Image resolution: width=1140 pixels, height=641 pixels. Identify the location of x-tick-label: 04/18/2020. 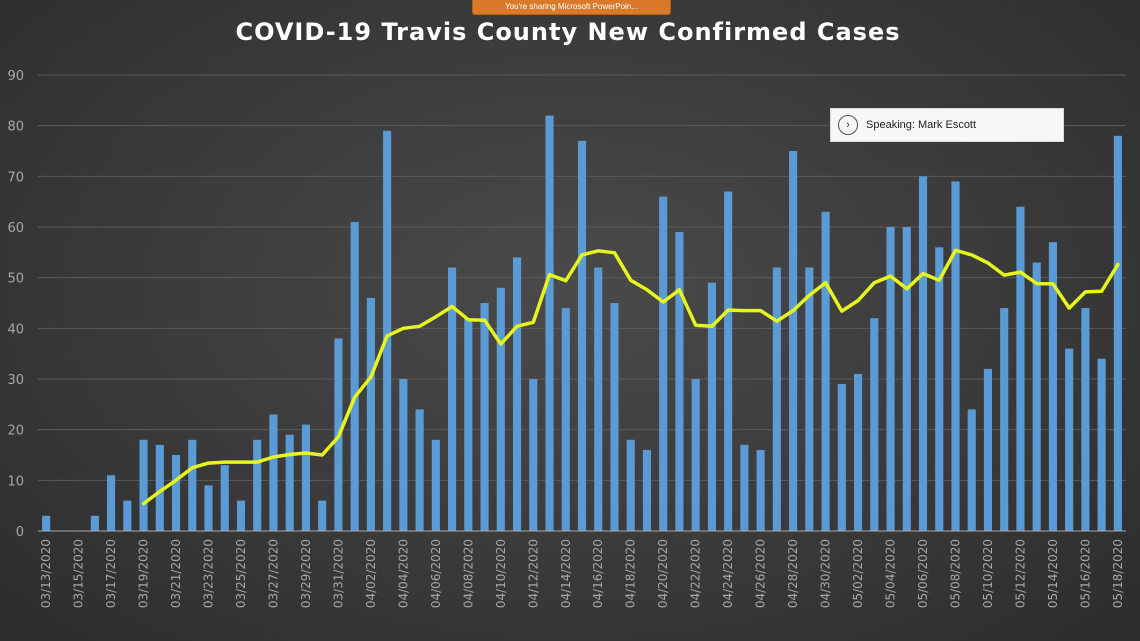
(631, 573).